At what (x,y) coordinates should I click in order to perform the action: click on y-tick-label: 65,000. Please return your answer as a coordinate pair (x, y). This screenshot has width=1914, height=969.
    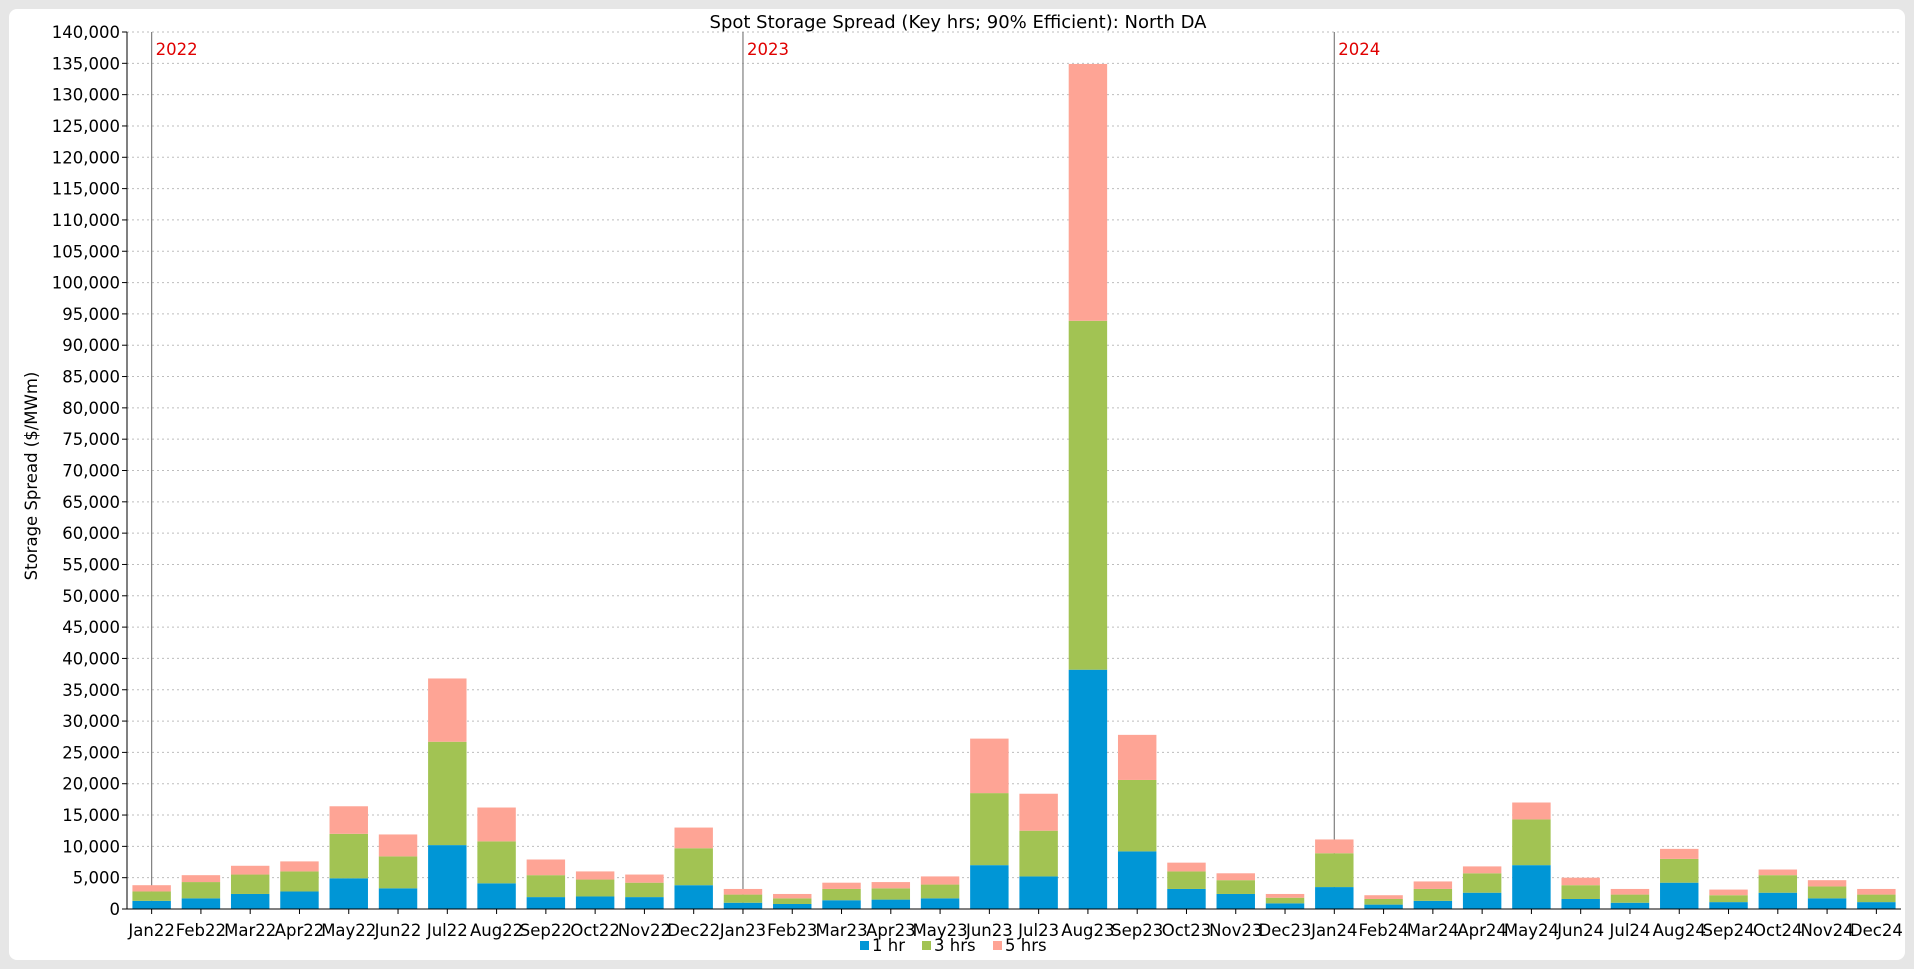
    Looking at the image, I should click on (91, 502).